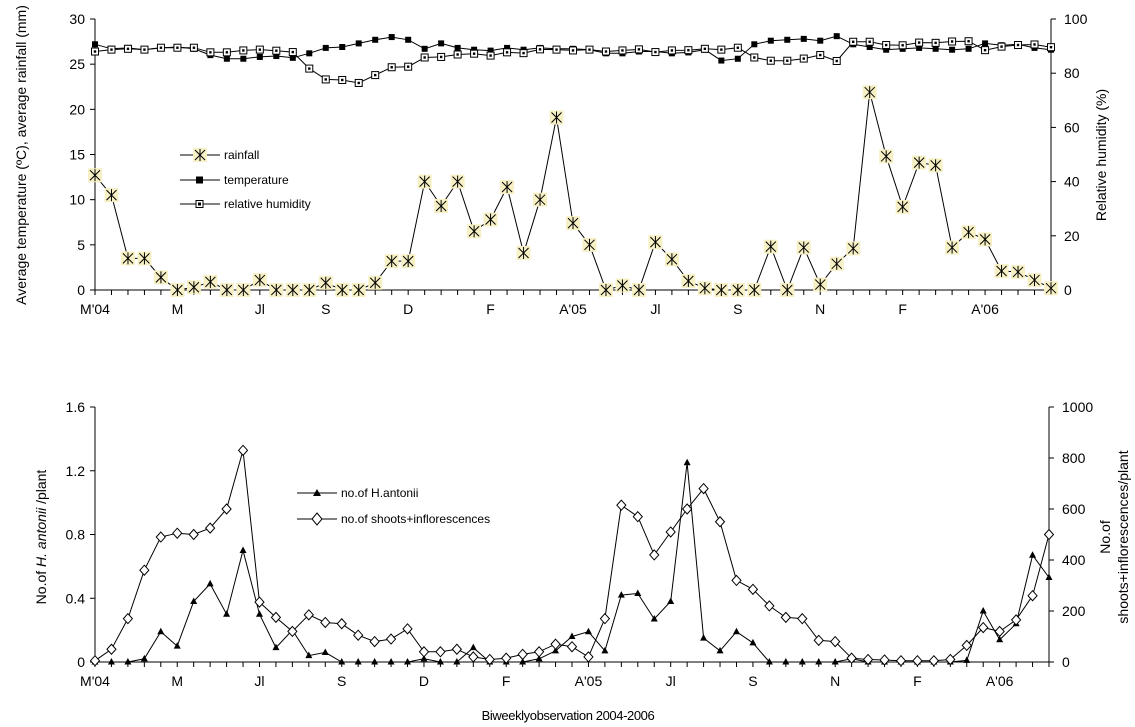  What do you see at coordinates (1072, 127) in the screenshot?
I see `top-y-right-tick-label: 60` at bounding box center [1072, 127].